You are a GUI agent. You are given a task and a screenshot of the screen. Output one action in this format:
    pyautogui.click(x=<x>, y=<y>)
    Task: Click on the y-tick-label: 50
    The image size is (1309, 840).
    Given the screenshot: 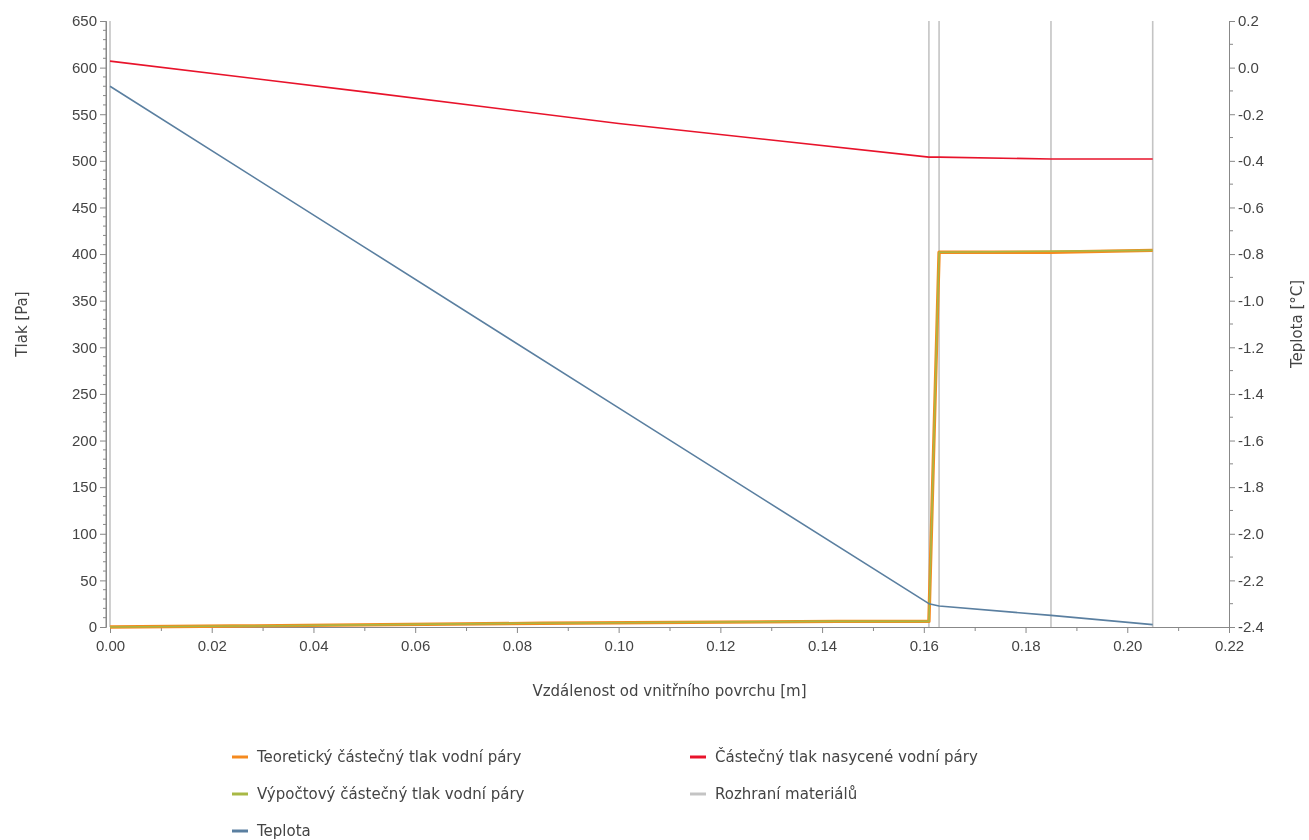 What is the action you would take?
    pyautogui.click(x=88, y=580)
    